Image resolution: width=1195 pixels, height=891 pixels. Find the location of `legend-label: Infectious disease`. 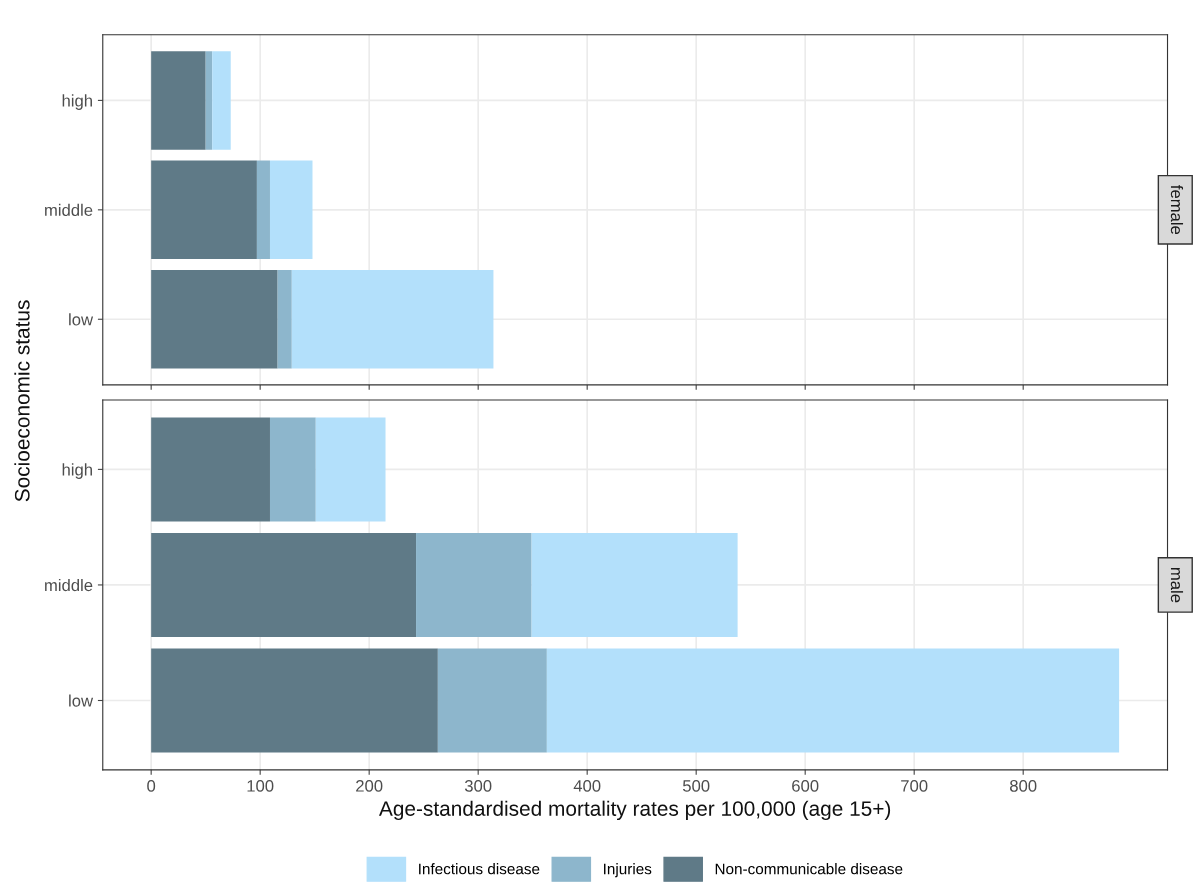

legend-label: Infectious disease is located at coordinates (479, 869).